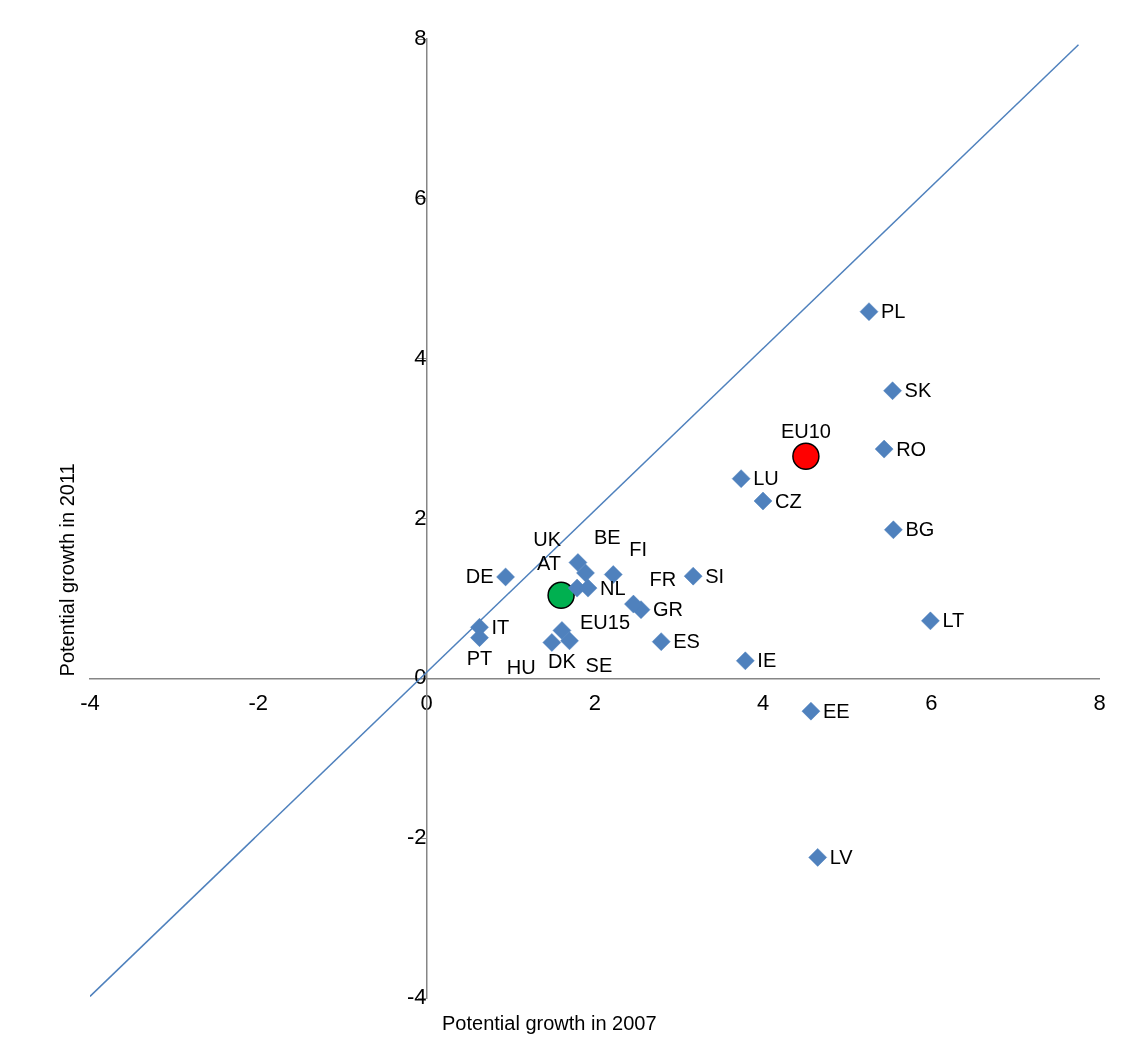 This screenshot has width=1122, height=1056. What do you see at coordinates (479, 657) in the screenshot?
I see `annotation: PT` at bounding box center [479, 657].